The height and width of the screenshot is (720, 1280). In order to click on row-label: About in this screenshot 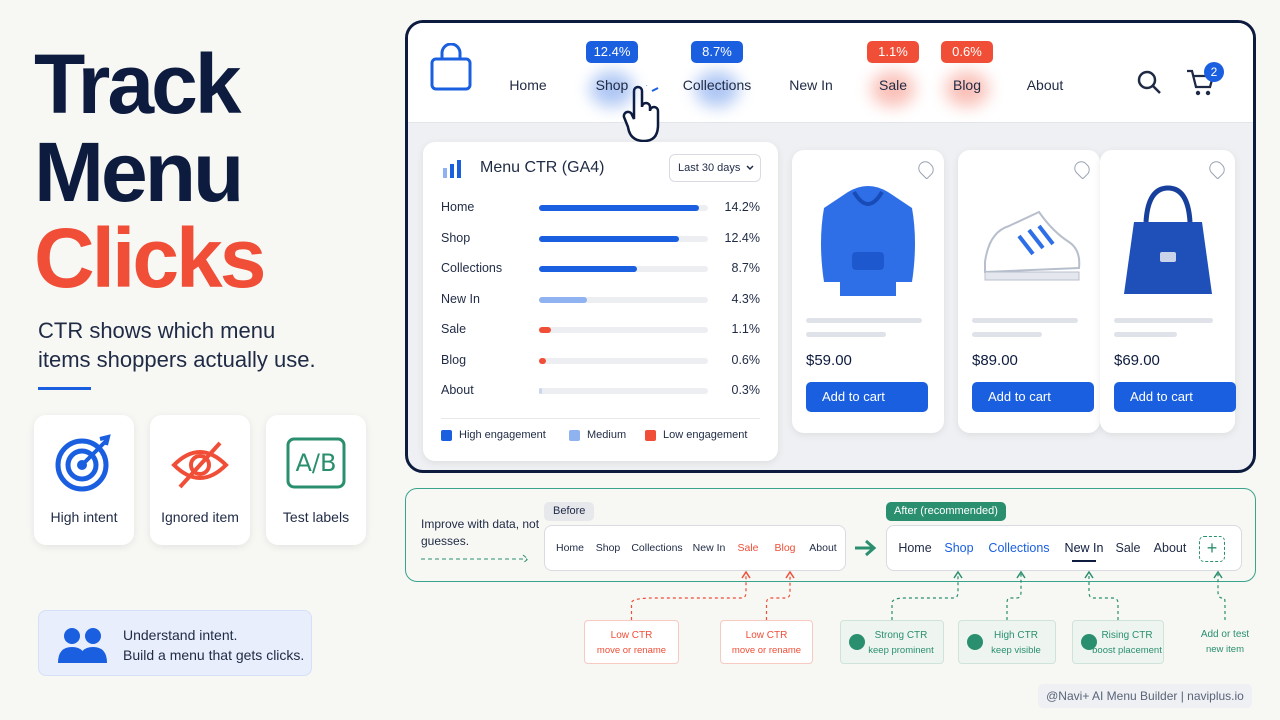, I will do `click(457, 390)`.